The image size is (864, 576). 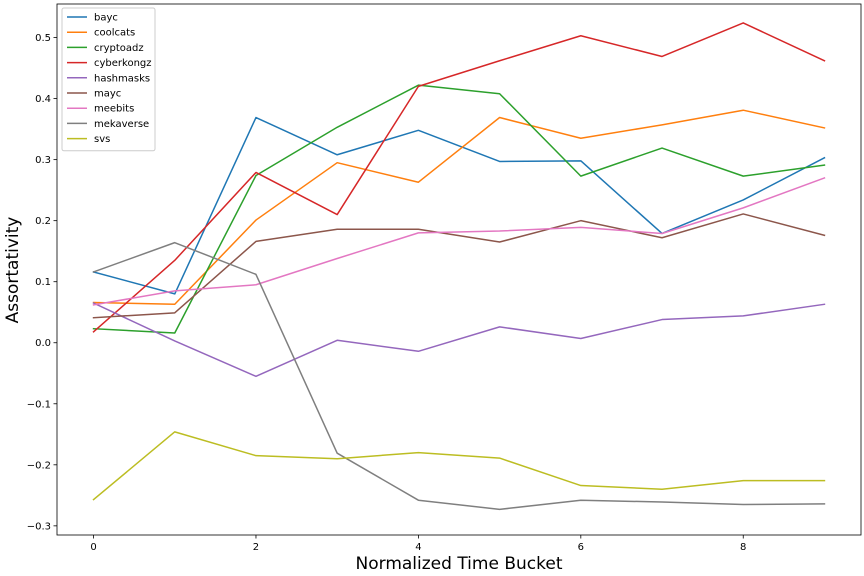 I want to click on series-line-hashmasks, so click(x=459, y=340).